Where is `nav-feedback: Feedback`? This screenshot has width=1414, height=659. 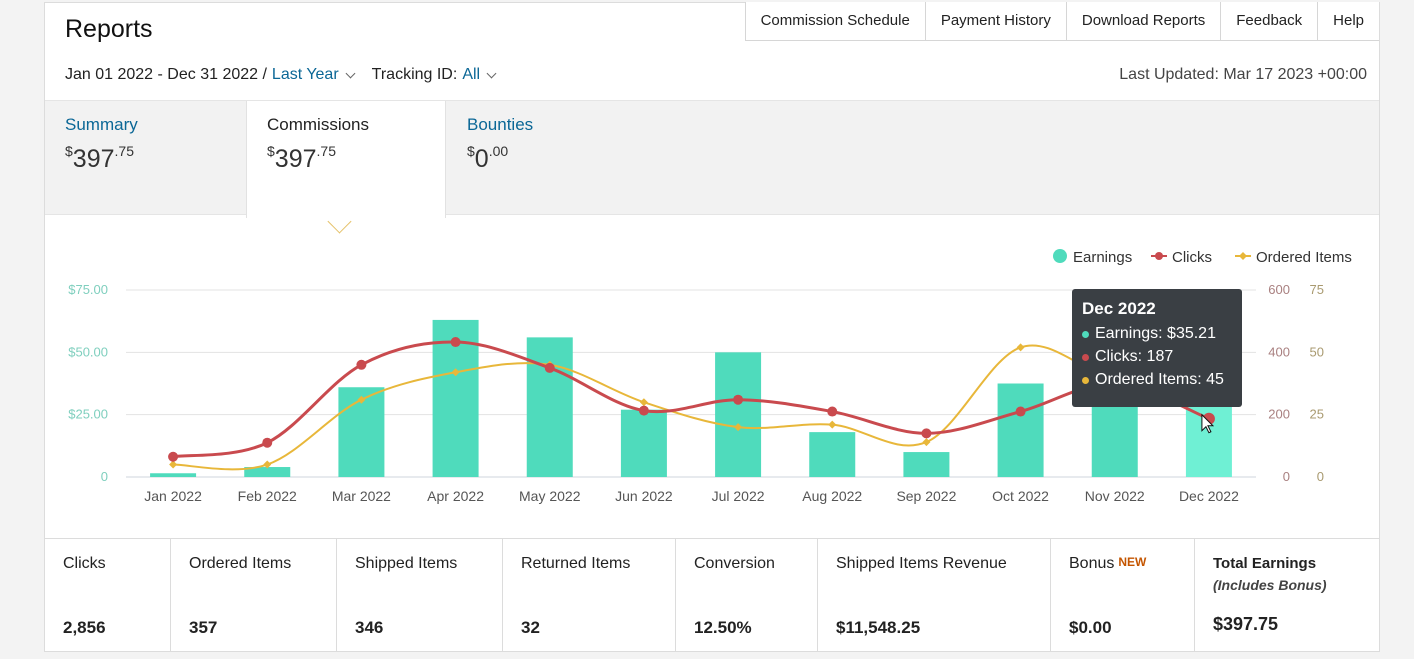 nav-feedback: Feedback is located at coordinates (1268, 21).